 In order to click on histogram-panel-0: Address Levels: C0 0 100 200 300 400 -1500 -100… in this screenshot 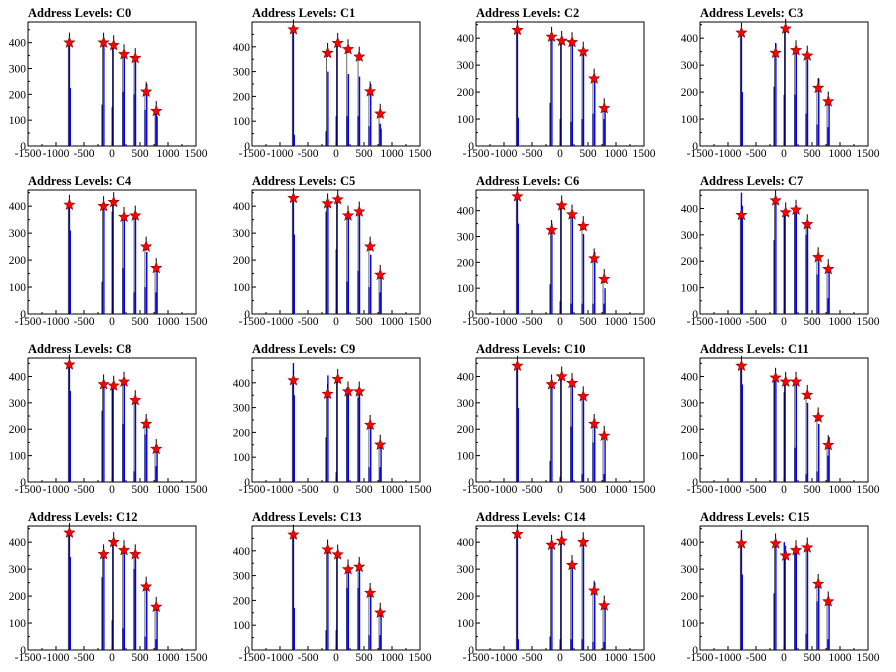, I will do `click(112, 84)`.